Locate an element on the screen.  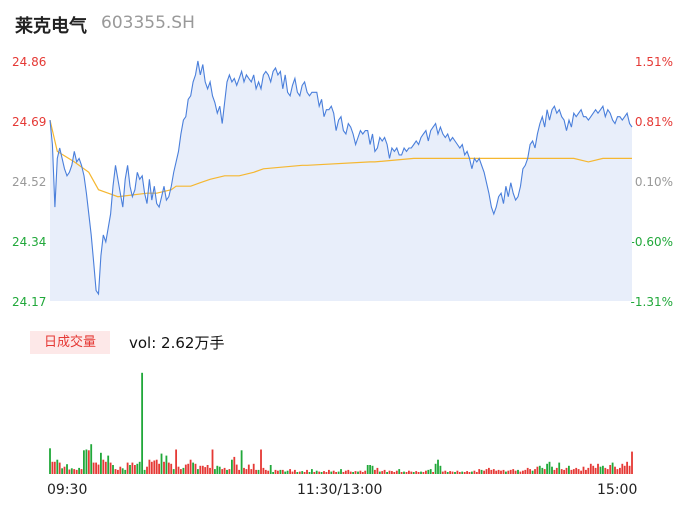
volume-tab: 日成交量 is located at coordinates (70, 342).